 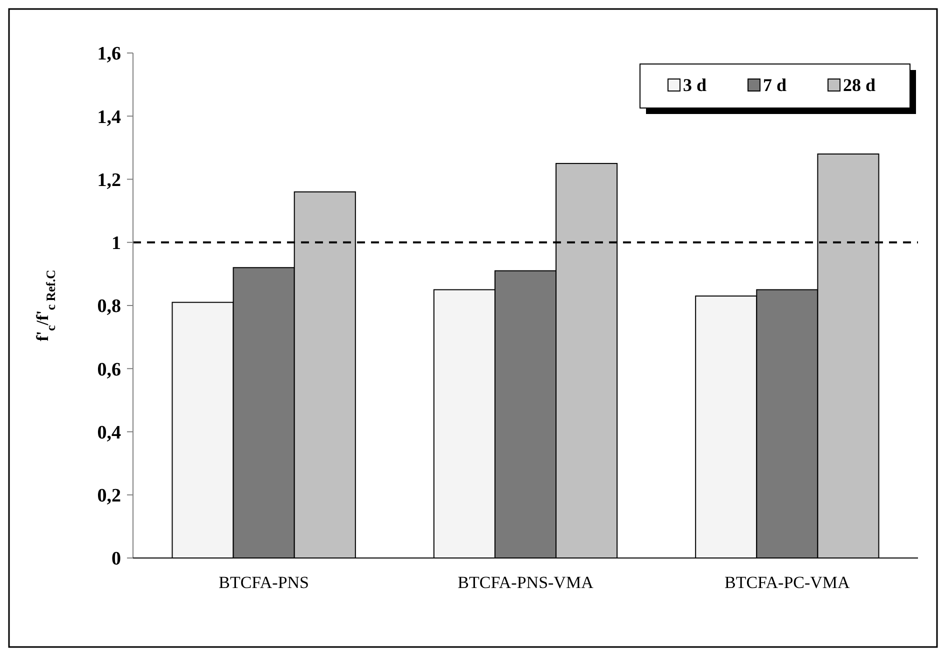 I want to click on y-tick-label: 1,4, so click(x=109, y=117).